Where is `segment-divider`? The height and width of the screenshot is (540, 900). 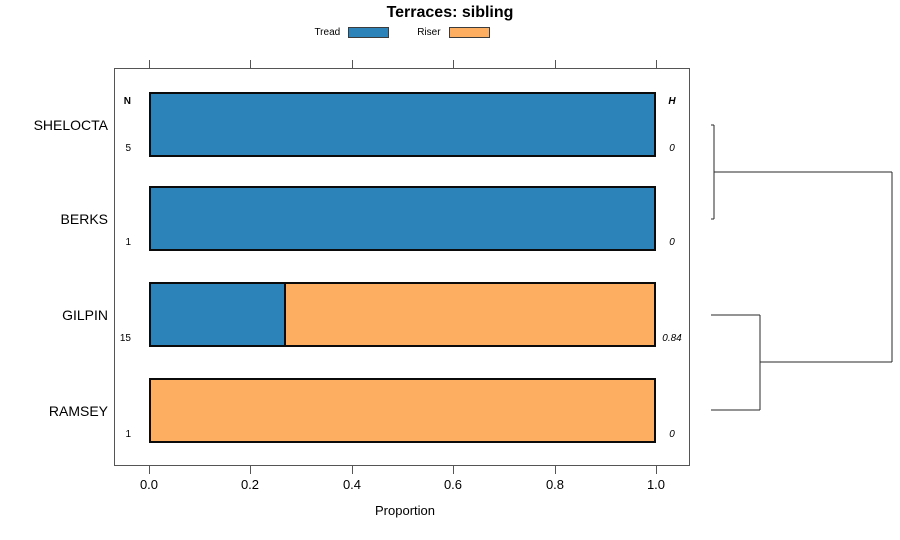 segment-divider is located at coordinates (285, 314).